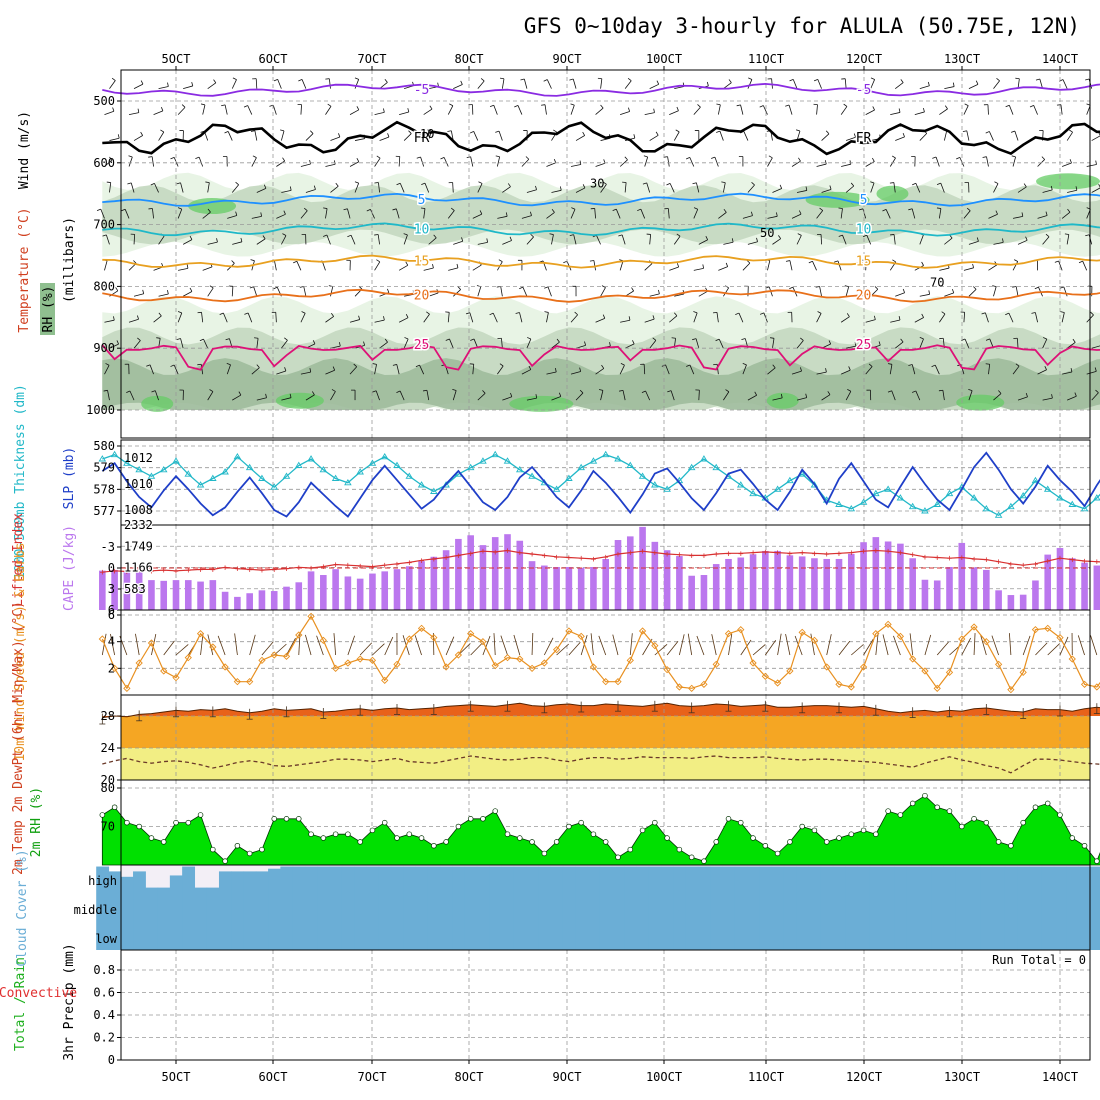 This screenshot has height=1100, width=1100. Describe the element at coordinates (104, 489) in the screenshot. I see `thickness-y-tick-label: 578` at that location.